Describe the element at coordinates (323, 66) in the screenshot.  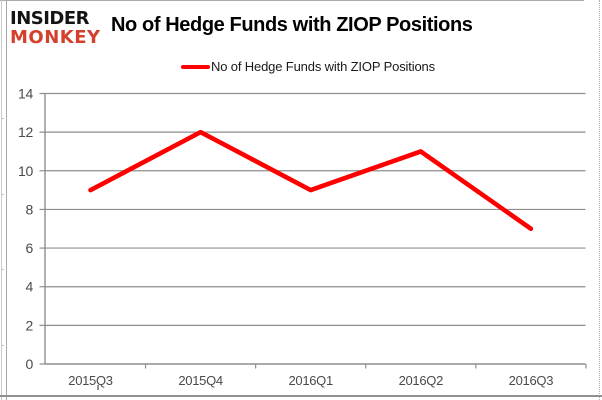
I see `legend-label: No of Hedge Funds with ZIOP Positions` at that location.